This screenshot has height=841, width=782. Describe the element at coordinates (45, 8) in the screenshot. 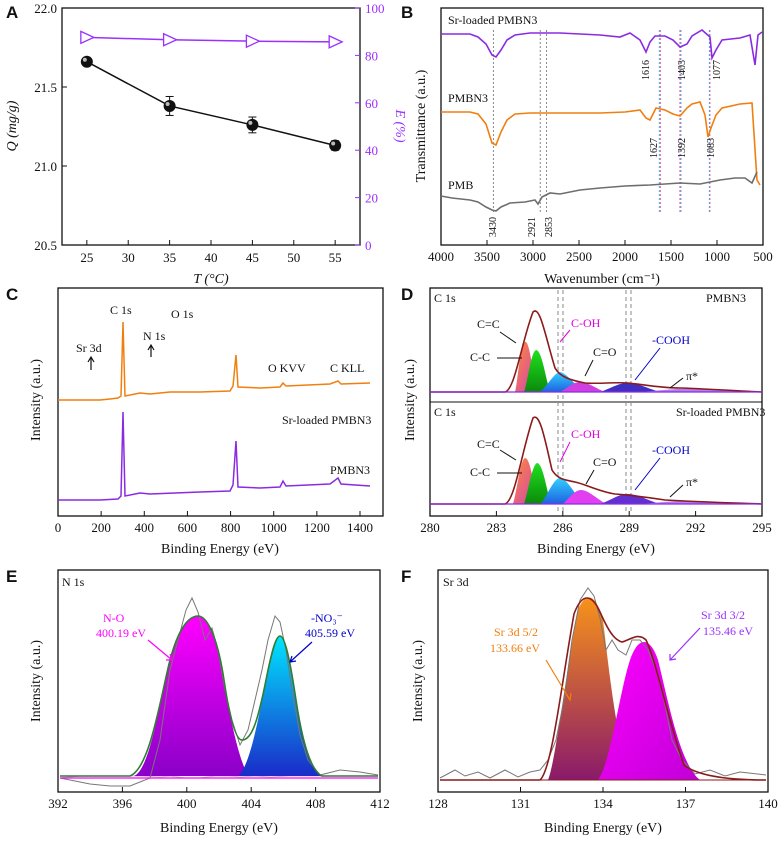

I see `a-y-tick-label: 22.0` at that location.